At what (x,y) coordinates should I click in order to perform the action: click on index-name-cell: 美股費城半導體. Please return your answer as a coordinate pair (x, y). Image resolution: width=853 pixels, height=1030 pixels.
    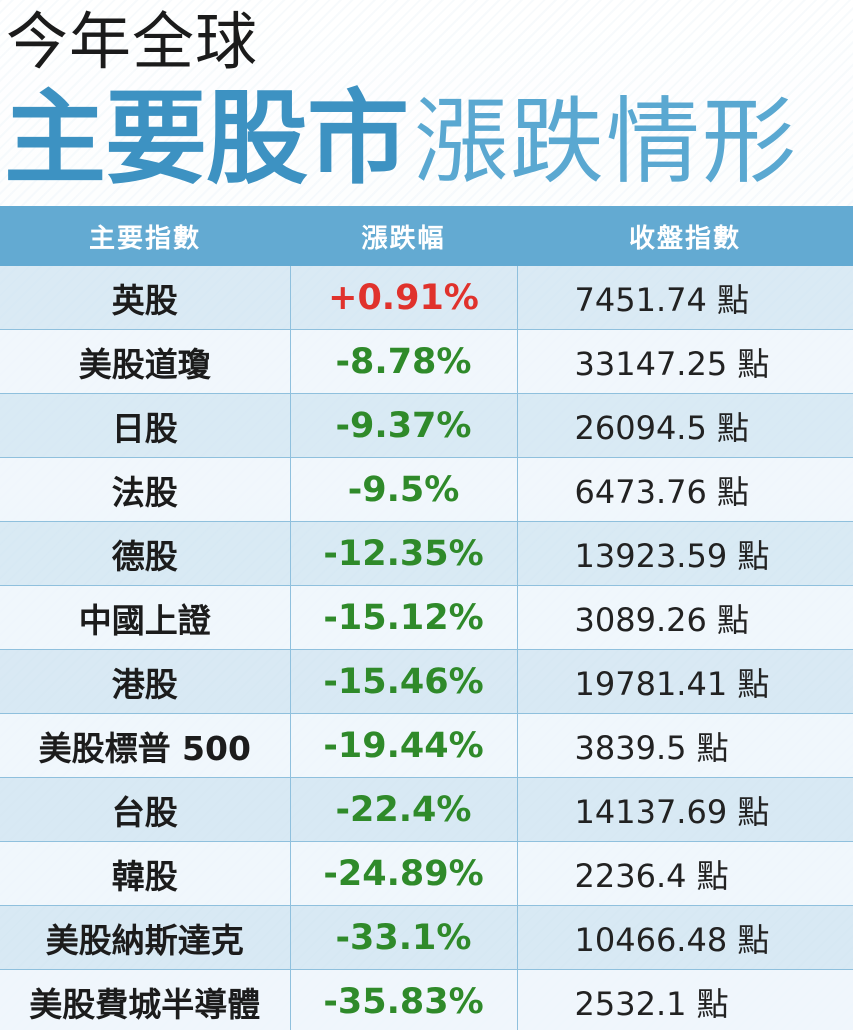
    Looking at the image, I should click on (145, 999).